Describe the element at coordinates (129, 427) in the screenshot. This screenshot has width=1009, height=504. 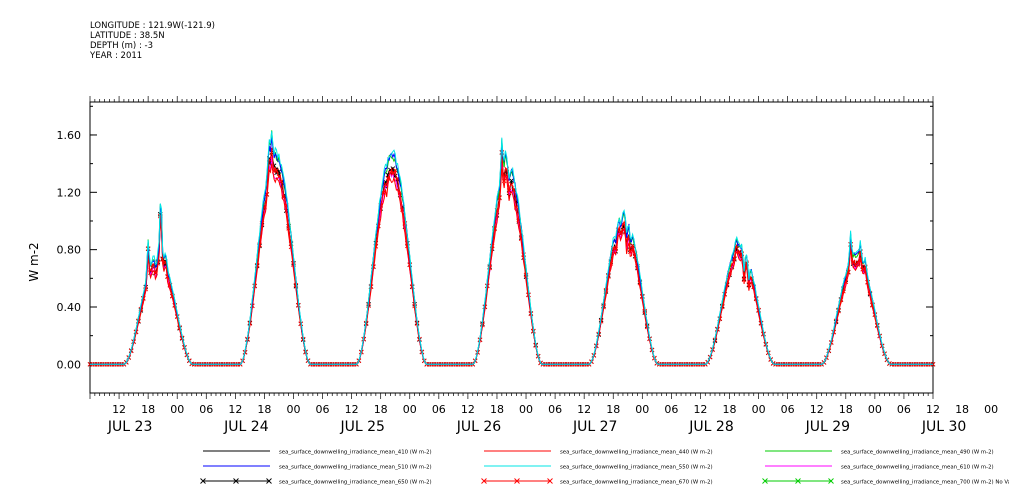
I see `x-date-label: JUL 23` at that location.